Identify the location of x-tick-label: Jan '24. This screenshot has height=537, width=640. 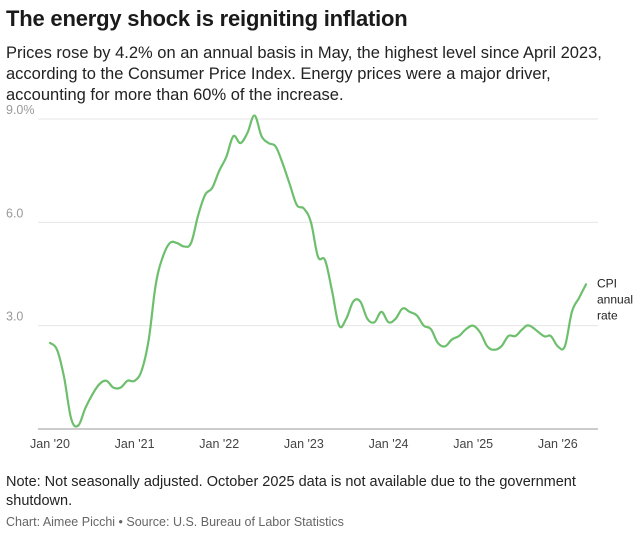
(389, 444).